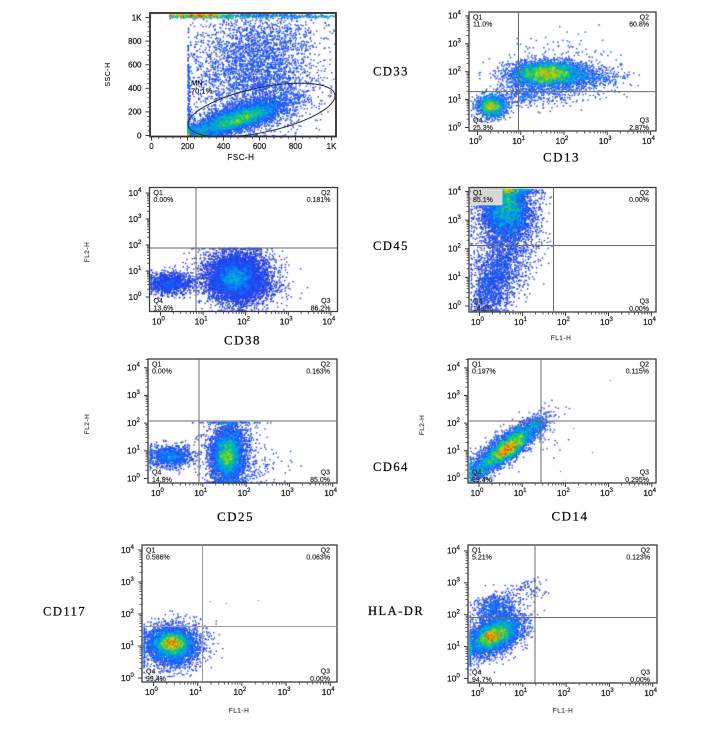 This screenshot has height=733, width=719. I want to click on svg-text: CD33, so click(391, 72).